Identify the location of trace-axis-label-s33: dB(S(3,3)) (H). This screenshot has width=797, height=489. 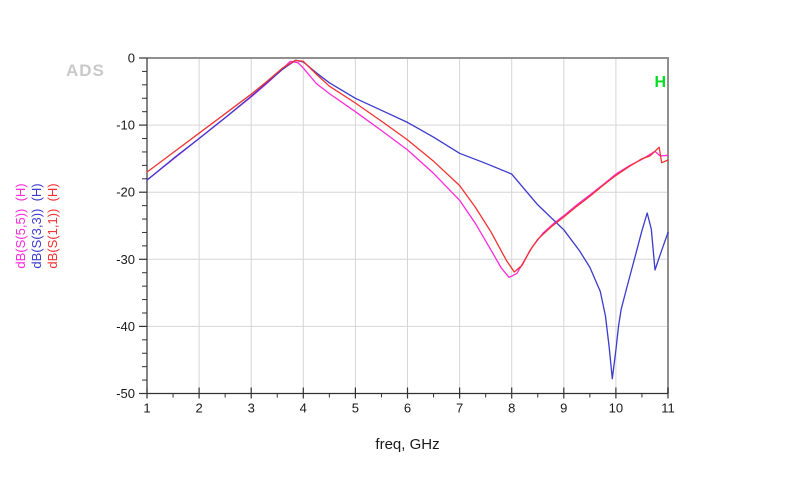
(36, 225).